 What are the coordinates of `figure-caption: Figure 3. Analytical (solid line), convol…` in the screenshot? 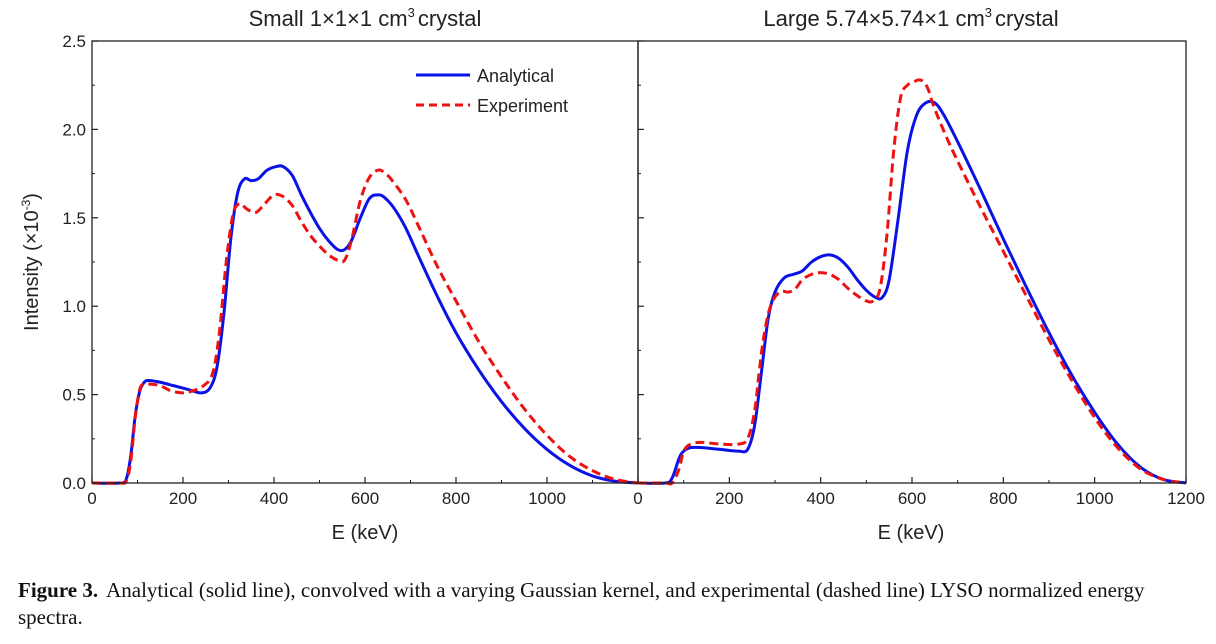 It's located at (608, 604).